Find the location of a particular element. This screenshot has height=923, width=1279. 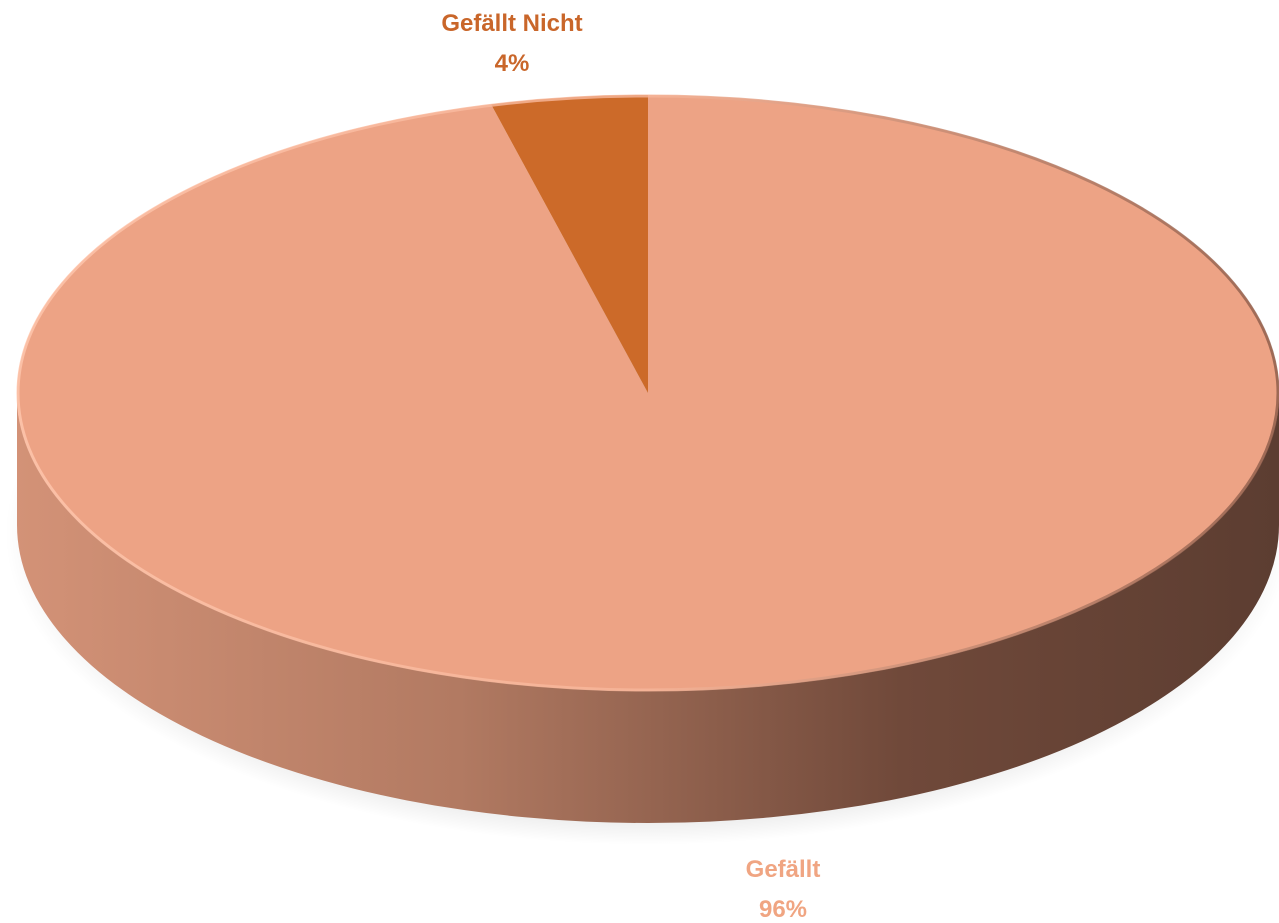

data-label-gefällt-nicht-percent: 4% is located at coordinates (512, 63).